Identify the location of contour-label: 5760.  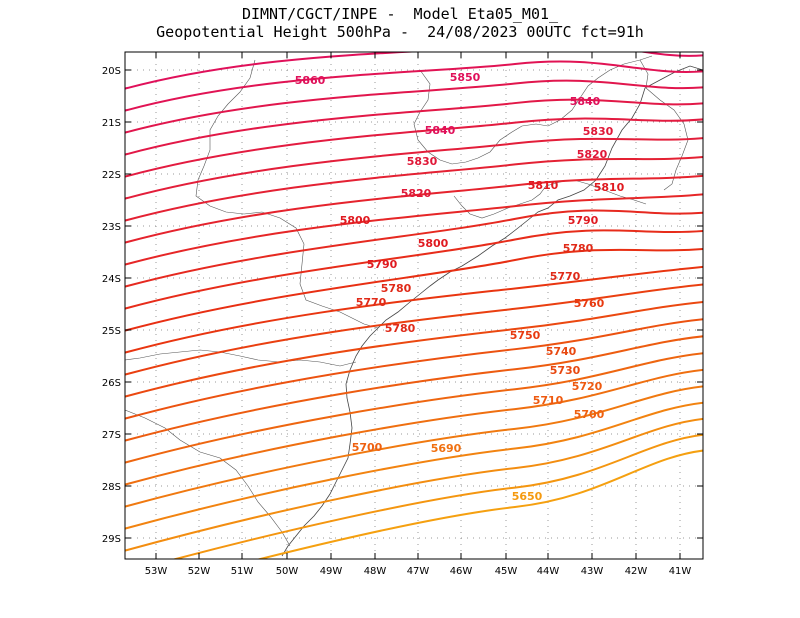
(589, 303).